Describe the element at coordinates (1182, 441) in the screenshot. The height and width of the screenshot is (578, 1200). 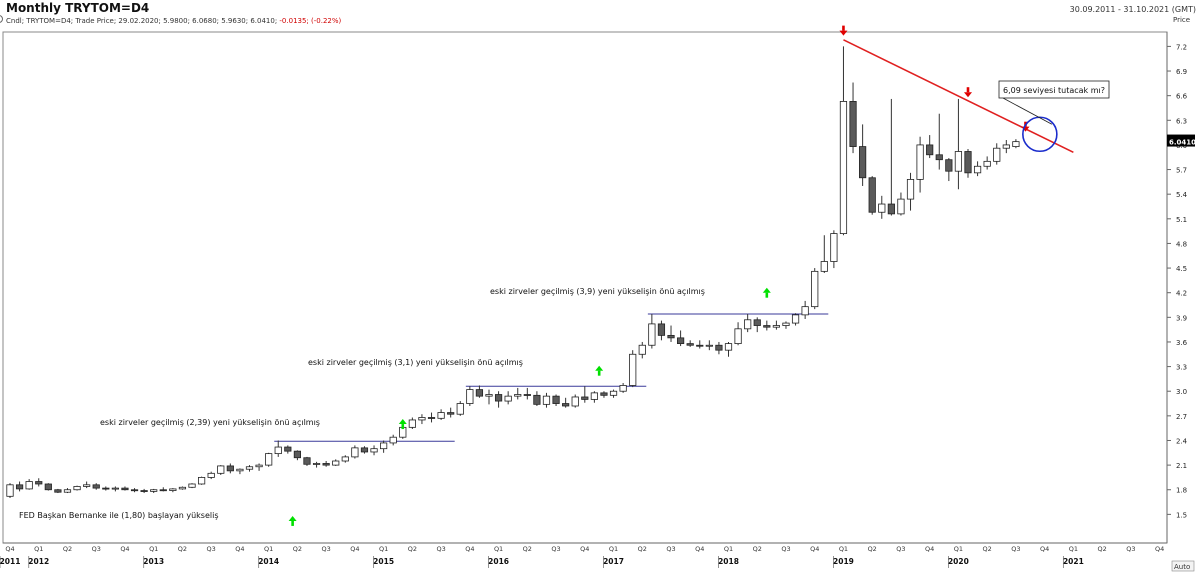
I see `price-tick-label: 2.4` at that location.